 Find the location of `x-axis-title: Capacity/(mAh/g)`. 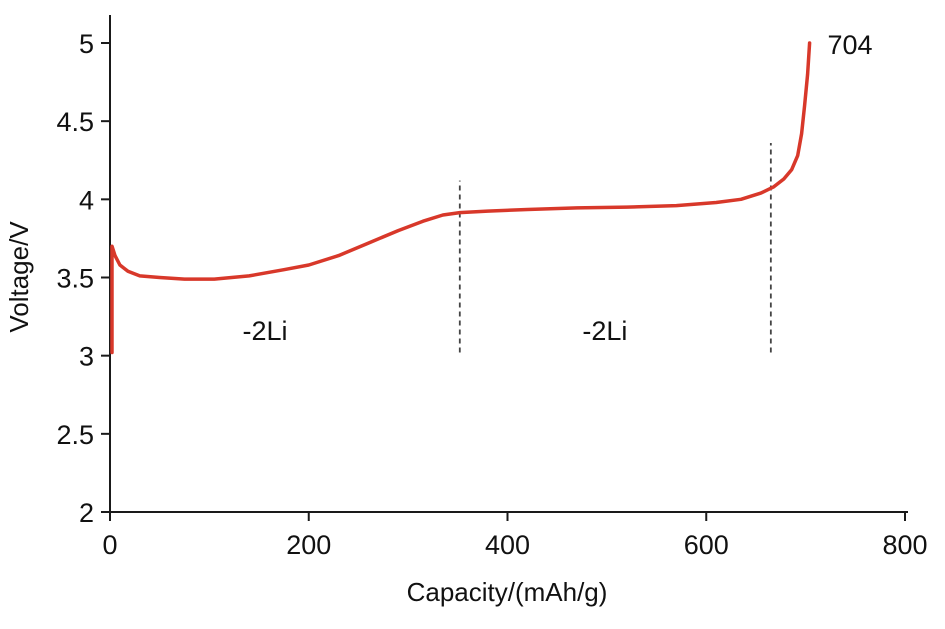

x-axis-title: Capacity/(mAh/g) is located at coordinates (507, 592).